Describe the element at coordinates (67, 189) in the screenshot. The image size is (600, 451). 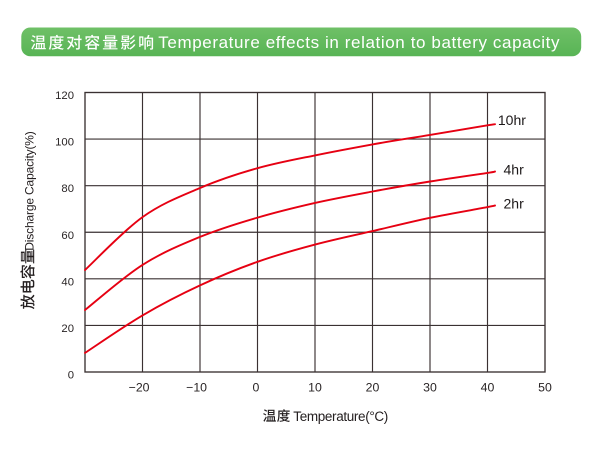
I see `svg-text: 80` at that location.